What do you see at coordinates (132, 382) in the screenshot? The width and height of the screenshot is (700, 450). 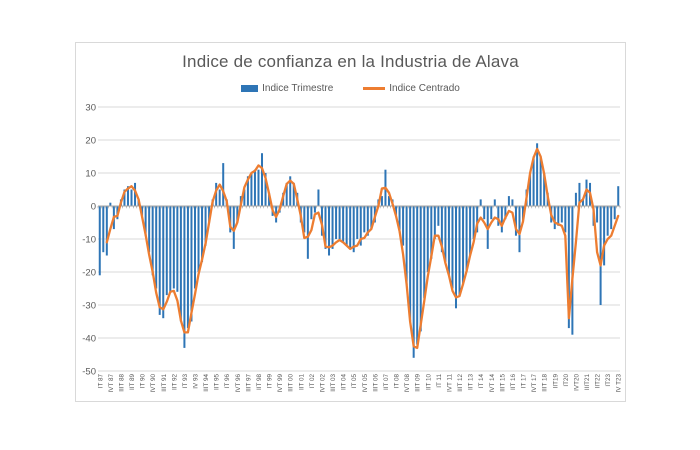 I see `x-tick-label: IIT 89` at bounding box center [132, 382].